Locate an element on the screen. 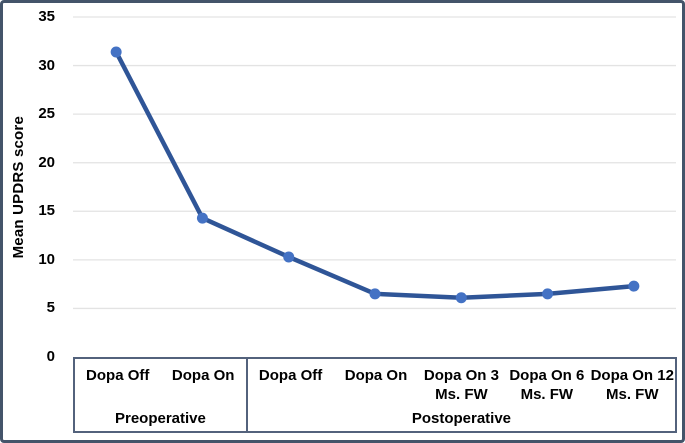  category-label: Dopa On 12 Ms. FW is located at coordinates (632, 385).